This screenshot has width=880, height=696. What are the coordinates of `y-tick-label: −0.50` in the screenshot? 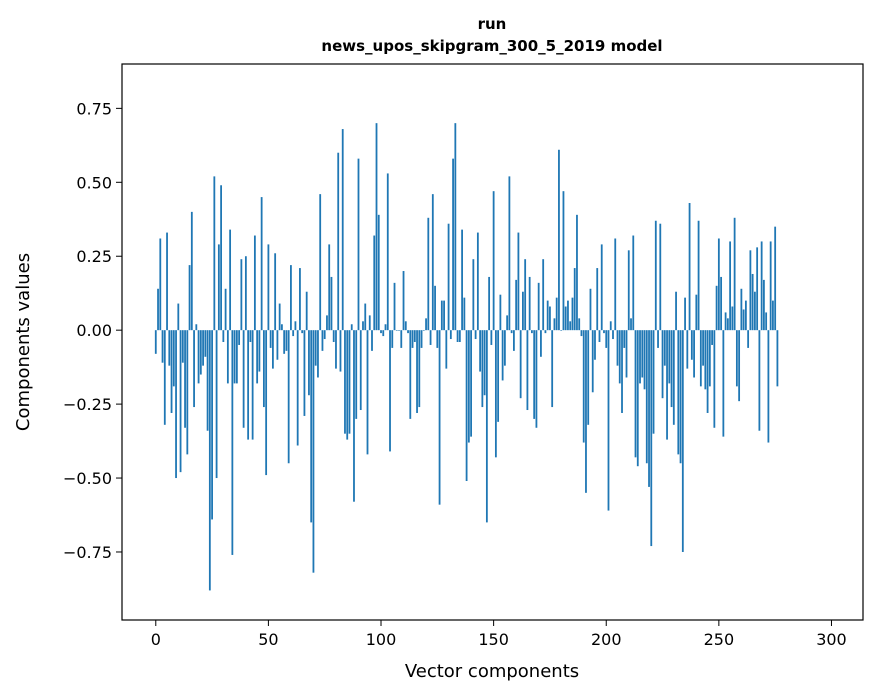 It's located at (87, 478).